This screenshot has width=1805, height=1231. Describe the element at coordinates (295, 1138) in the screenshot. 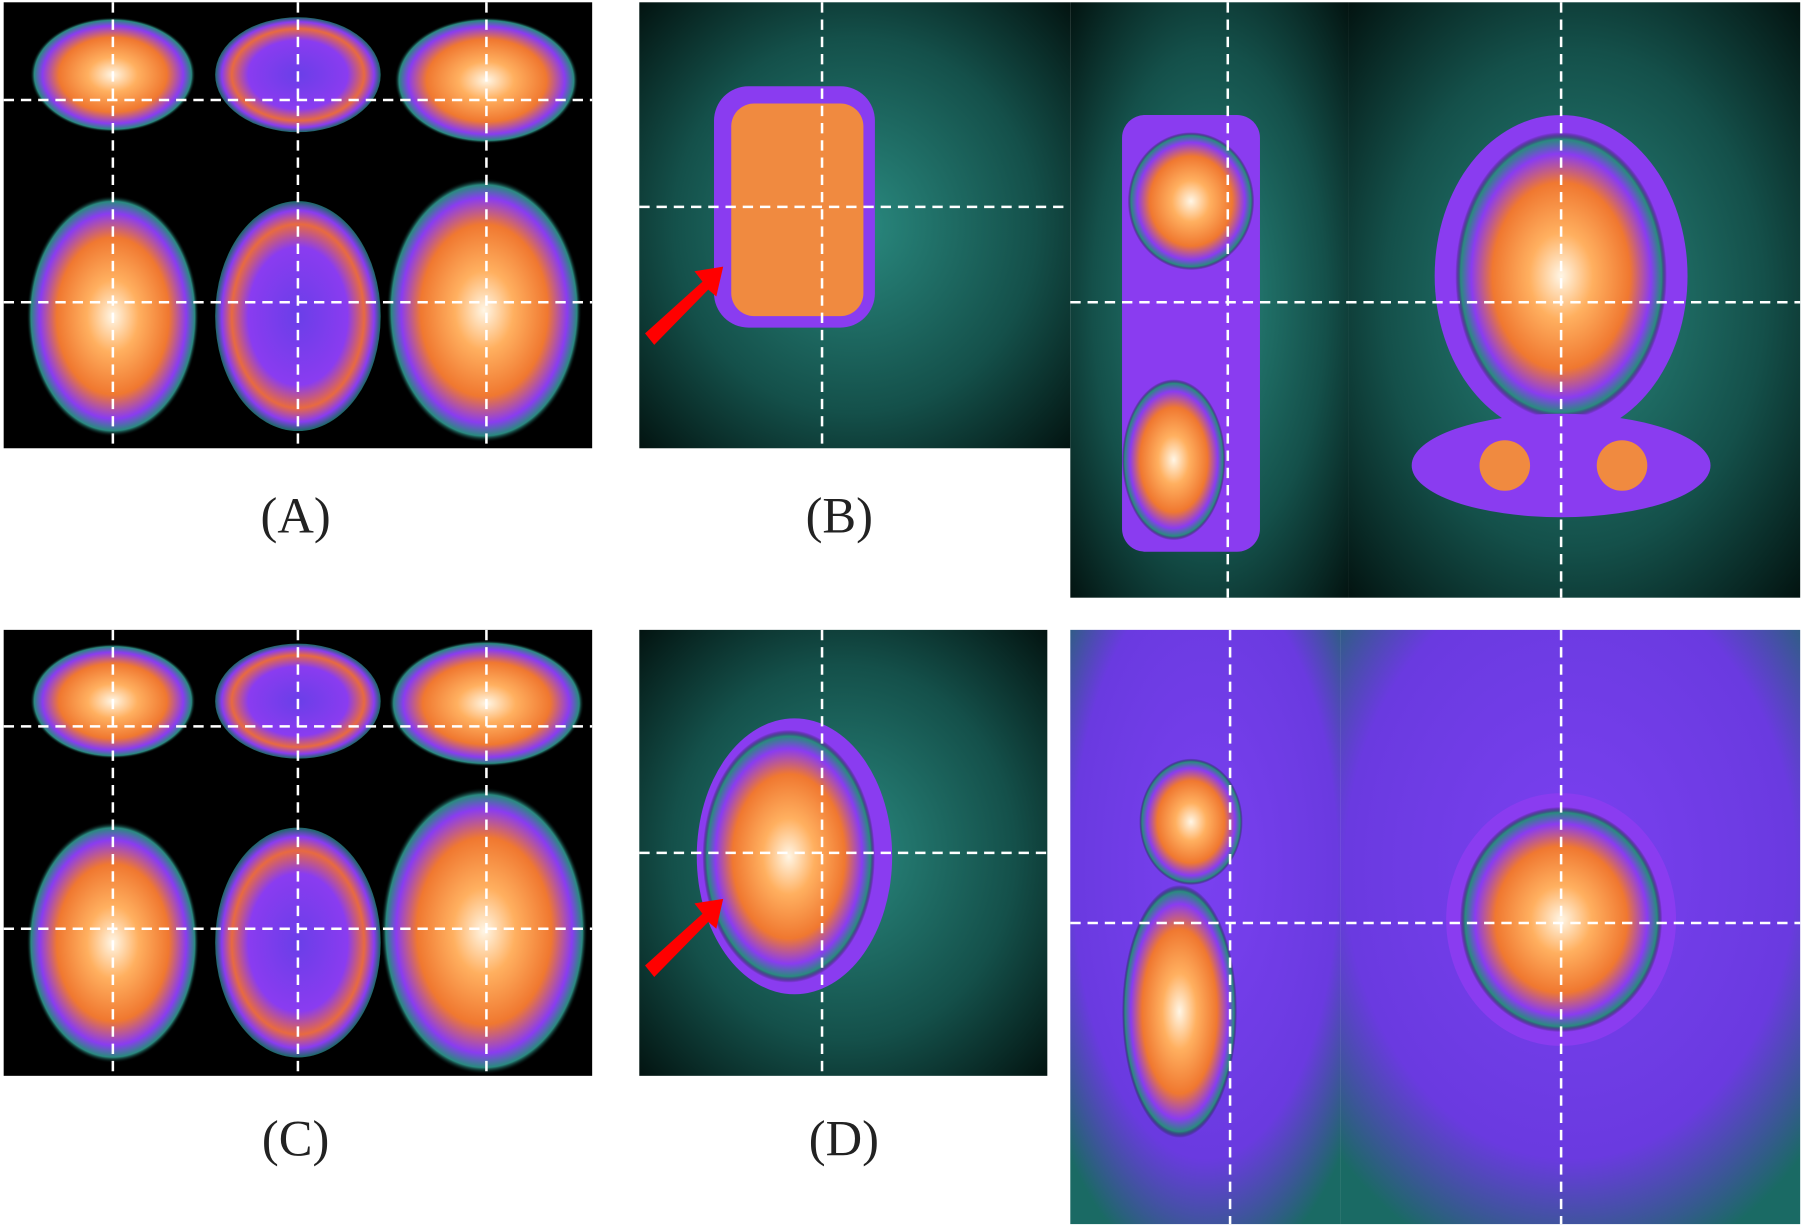

I see `panel-label: (C)` at that location.